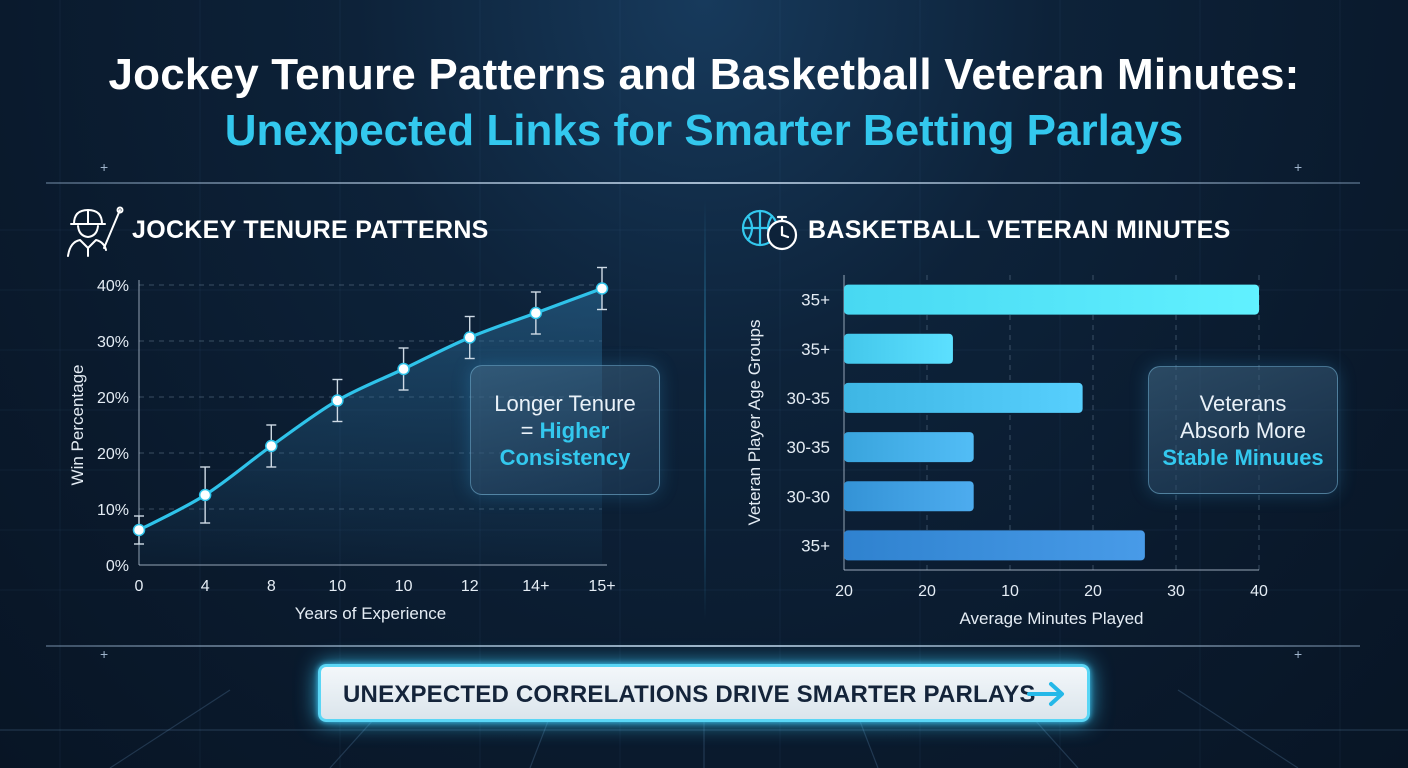  I want to click on top-divider, so click(703, 183).